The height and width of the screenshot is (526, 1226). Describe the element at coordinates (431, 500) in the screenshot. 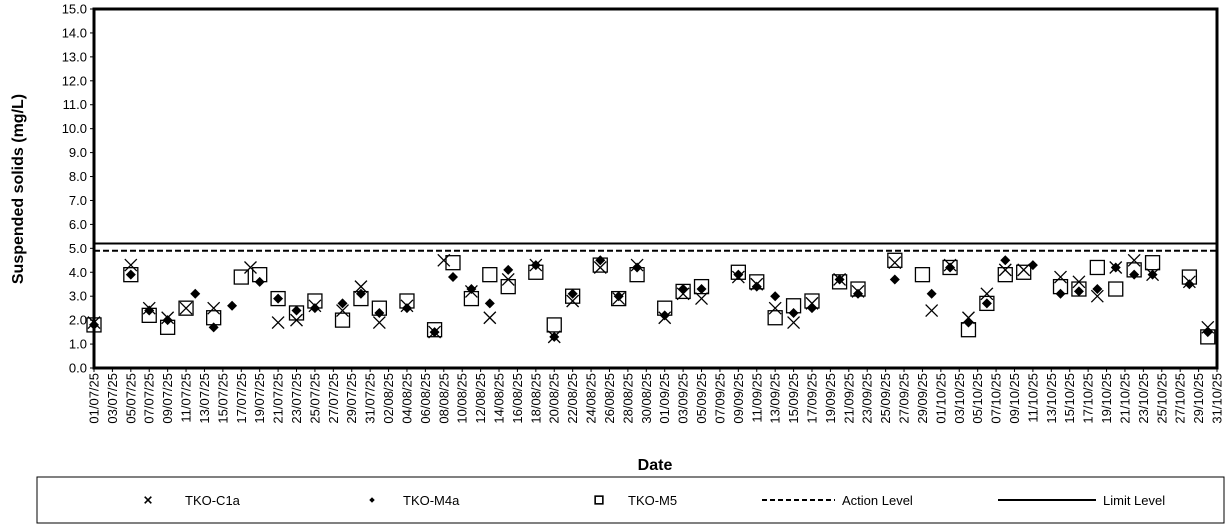

I see `legend-label-tko-m4a: TKO-M4a` at that location.